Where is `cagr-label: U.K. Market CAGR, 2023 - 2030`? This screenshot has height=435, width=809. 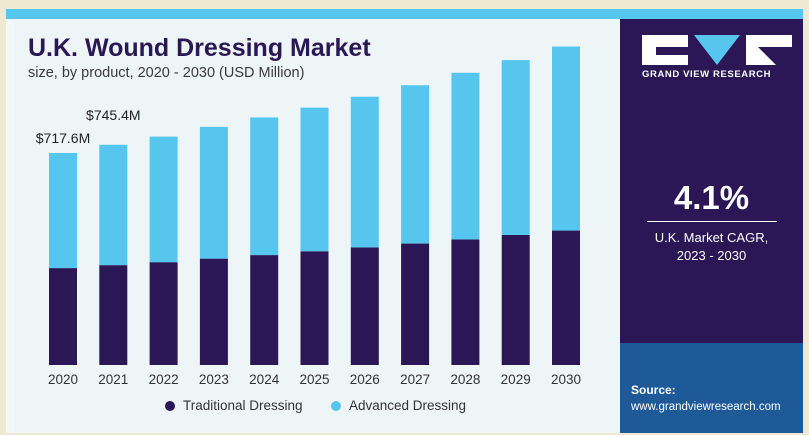
cagr-label: U.K. Market CAGR, 2023 - 2030 is located at coordinates (711, 247).